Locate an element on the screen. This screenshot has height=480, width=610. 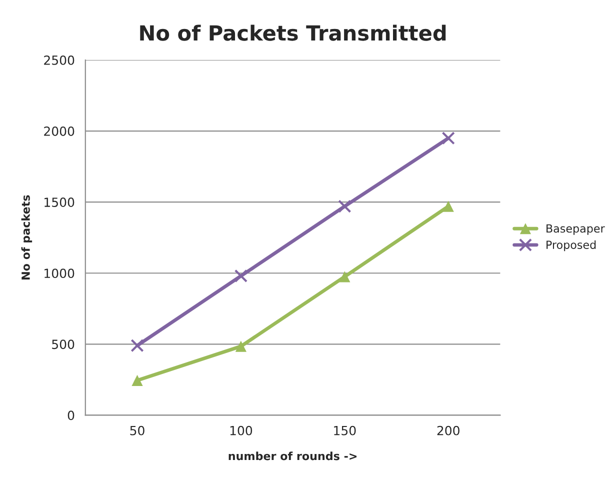
y-tick-label: 2500 is located at coordinates (59, 60).